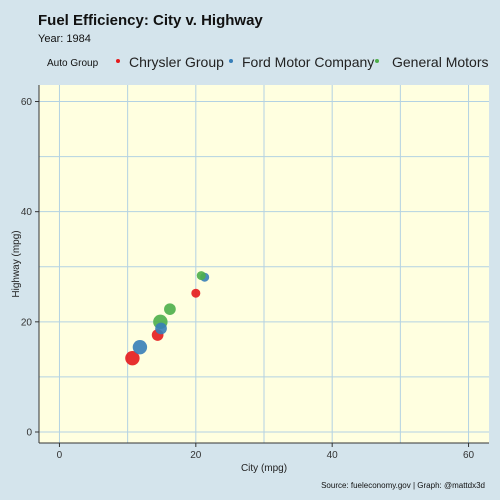 This screenshot has width=500, height=500. What do you see at coordinates (27, 212) in the screenshot?
I see `y-tick-label: 40` at bounding box center [27, 212].